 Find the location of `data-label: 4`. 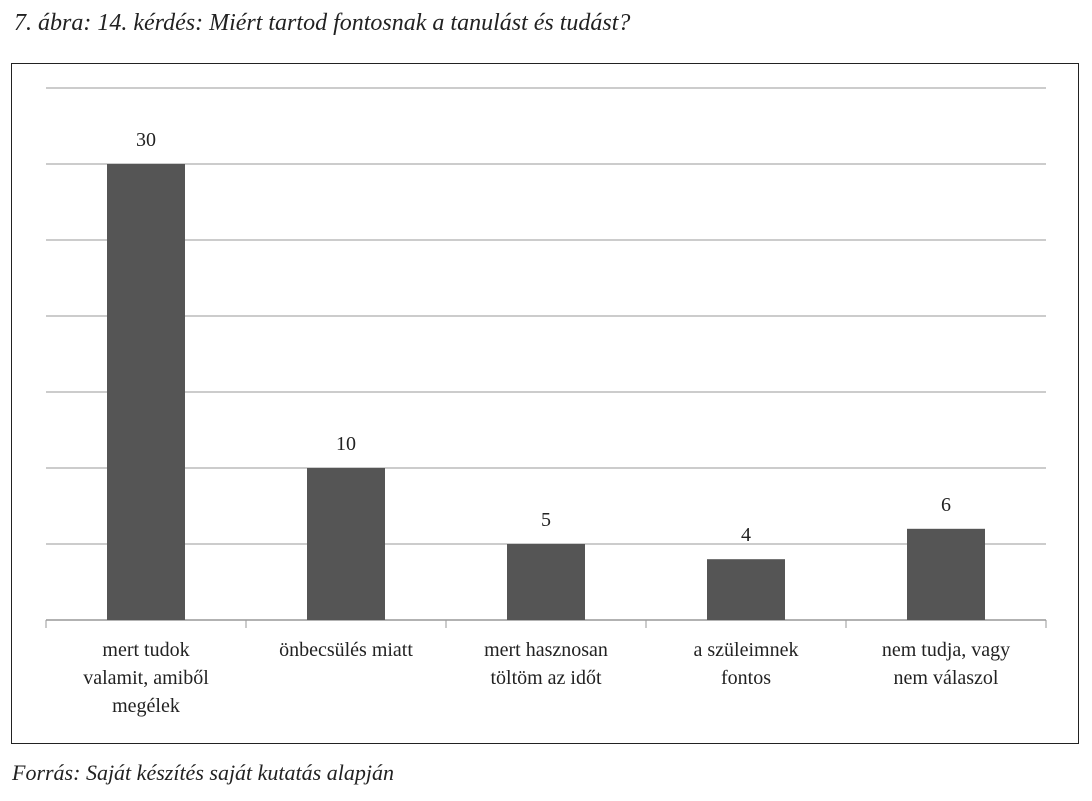

data-label: 4 is located at coordinates (746, 535).